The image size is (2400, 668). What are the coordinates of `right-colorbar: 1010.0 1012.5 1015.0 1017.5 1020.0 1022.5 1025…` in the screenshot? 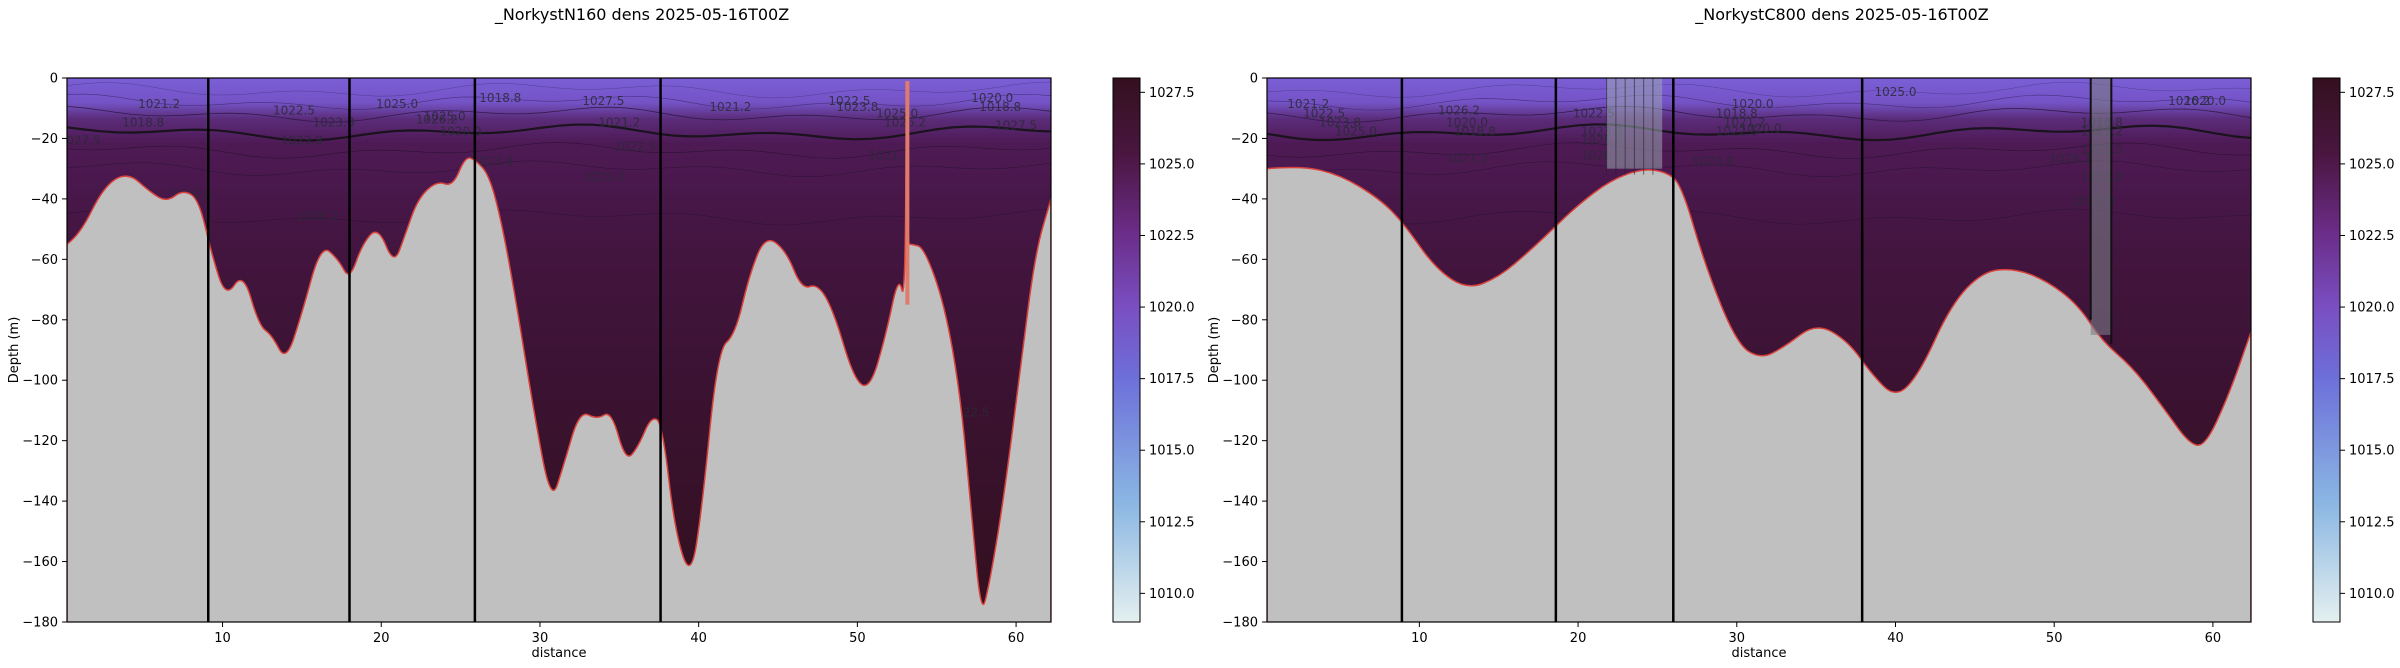 It's located at (2353, 350).